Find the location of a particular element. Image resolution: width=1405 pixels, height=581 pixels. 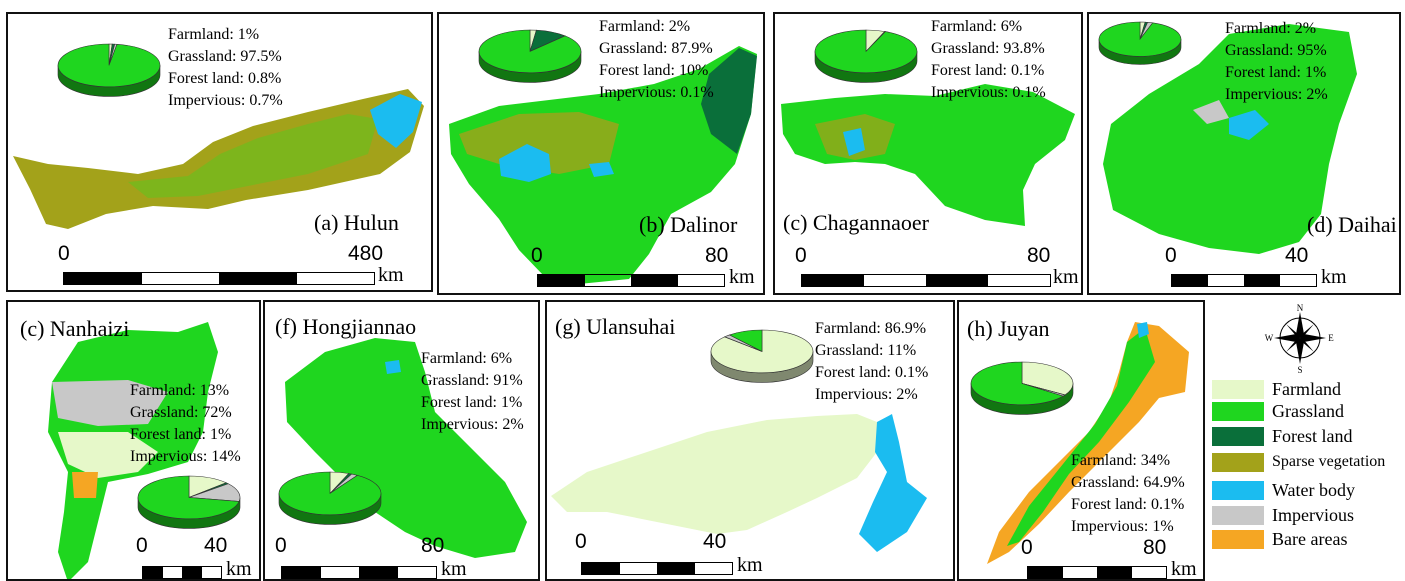

legend-item-farmland: Farmland is located at coordinates (1276, 389).